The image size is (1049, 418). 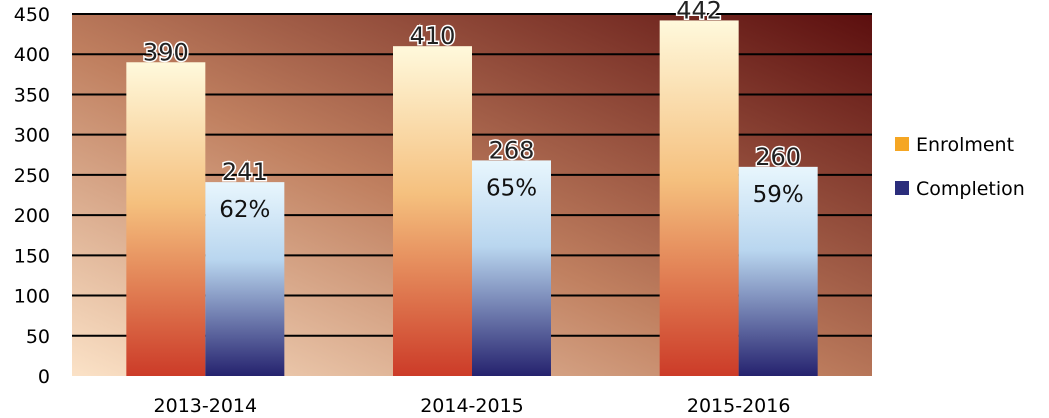 What do you see at coordinates (778, 157) in the screenshot?
I see `bar-value-label: 260` at bounding box center [778, 157].